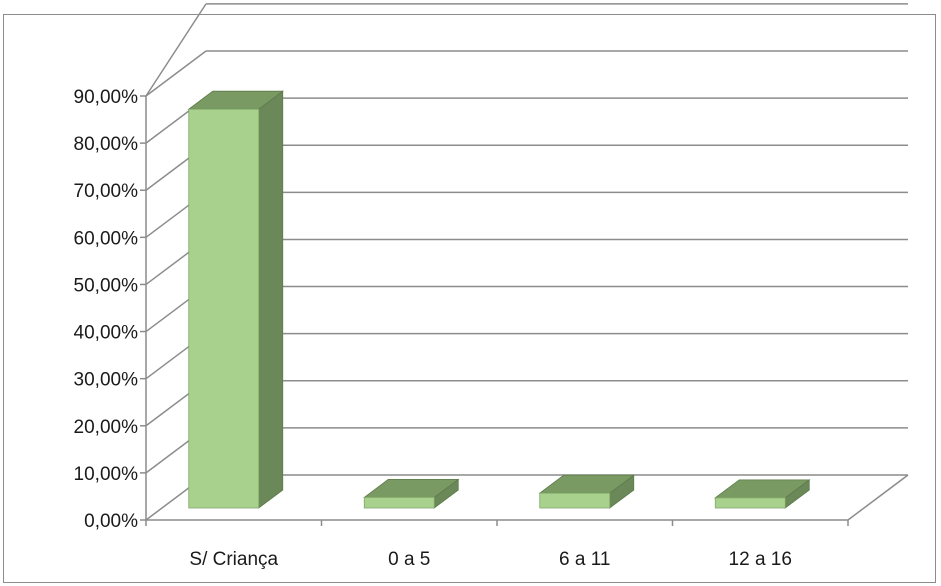 The height and width of the screenshot is (586, 941). What do you see at coordinates (106, 333) in the screenshot?
I see `y-tick-label: 40,00%` at bounding box center [106, 333].